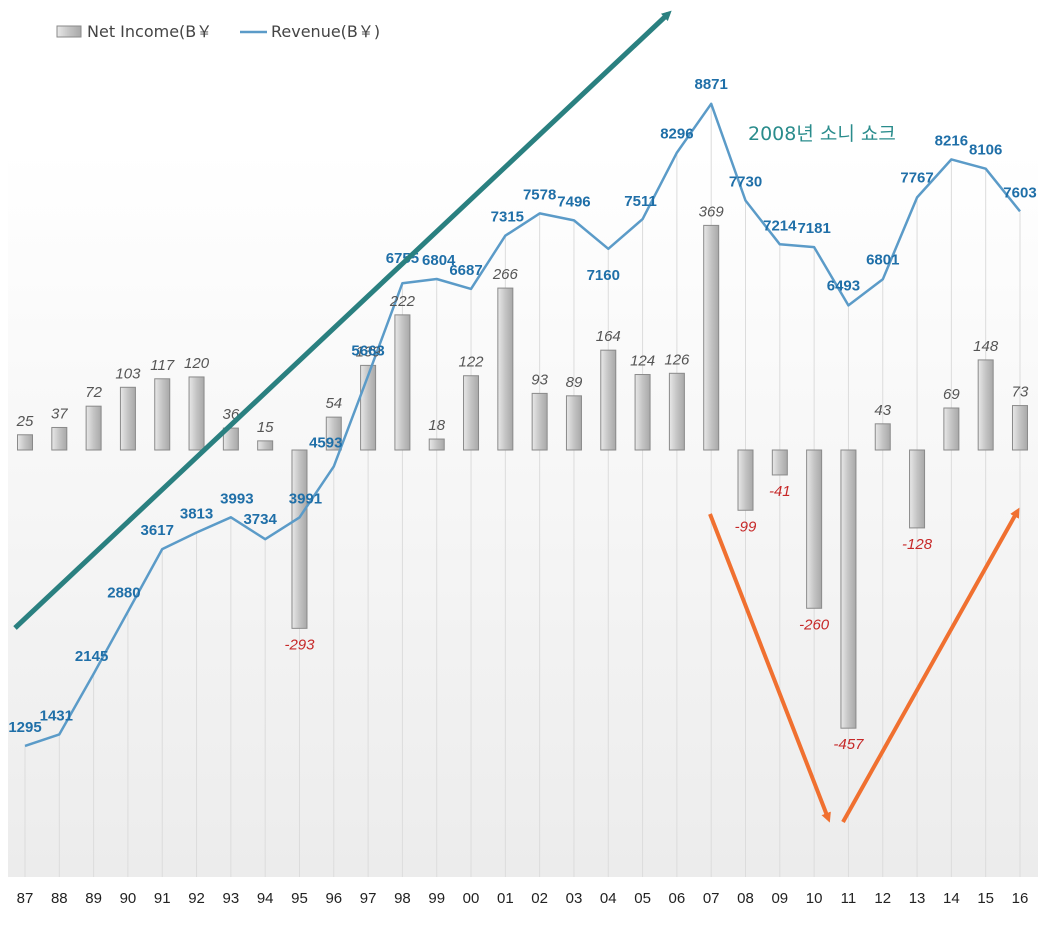 The width and height of the screenshot is (1050, 932). What do you see at coordinates (843, 285) in the screenshot?
I see `revenue-label: 6493` at bounding box center [843, 285].